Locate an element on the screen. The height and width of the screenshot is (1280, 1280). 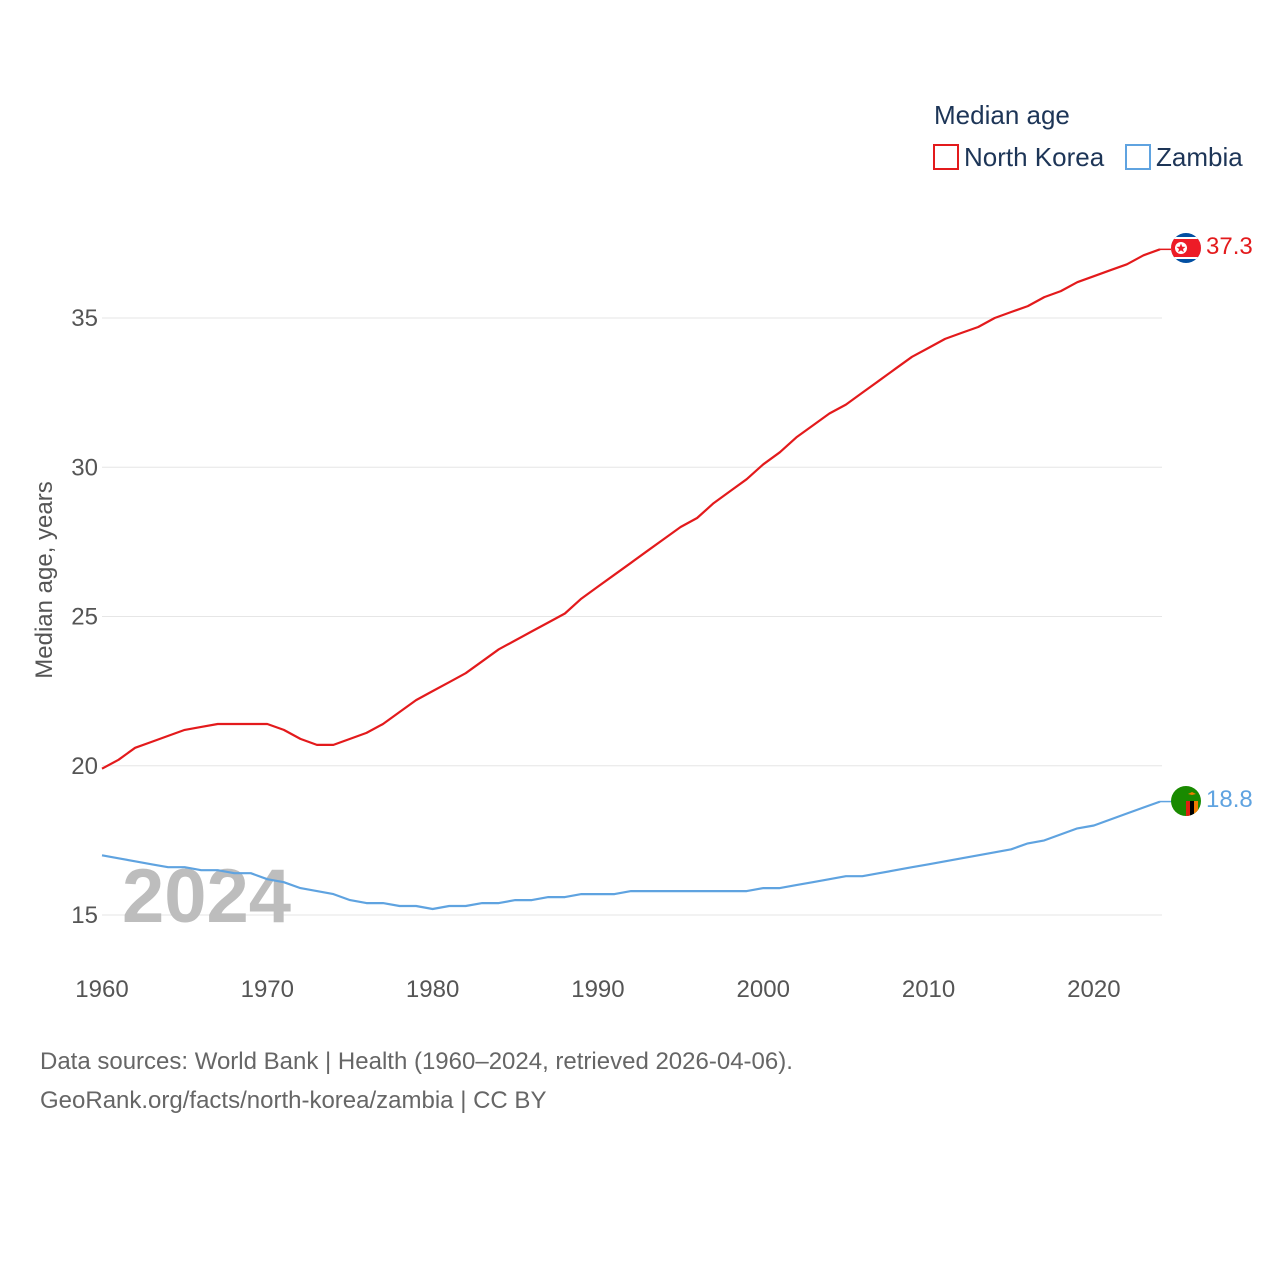
legend-swatch-north-korea is located at coordinates (946, 157).